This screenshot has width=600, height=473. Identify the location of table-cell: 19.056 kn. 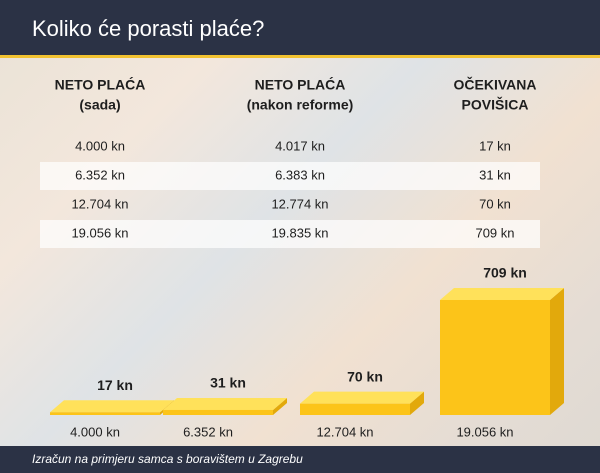
(99, 232).